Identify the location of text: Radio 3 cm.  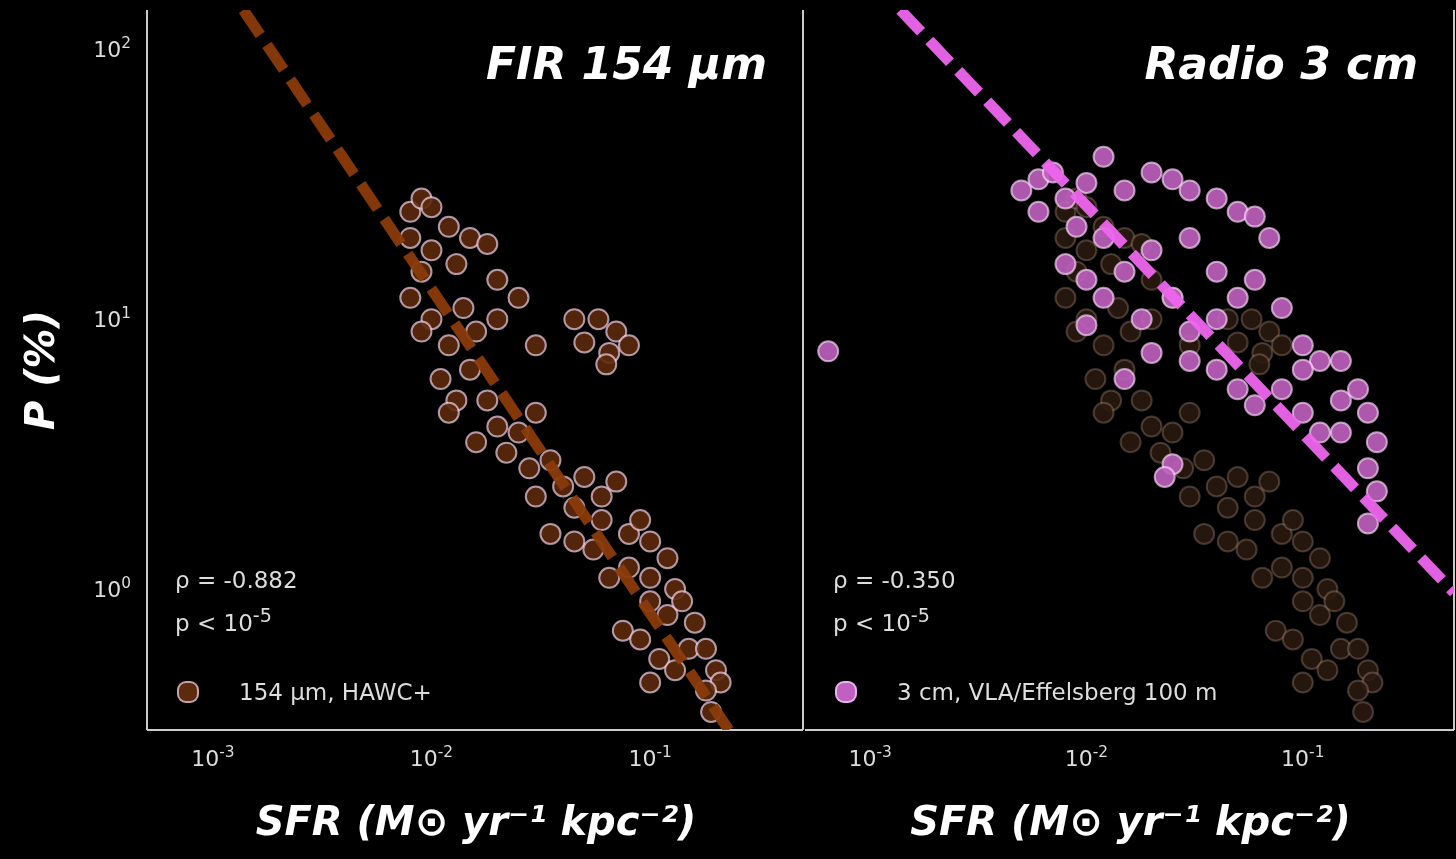
(1281, 63).